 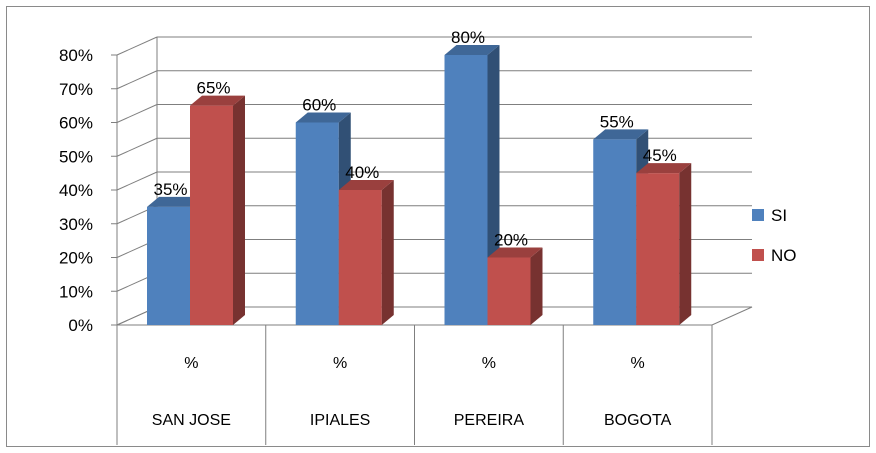 What do you see at coordinates (617, 121) in the screenshot?
I see `data-label: 55%` at bounding box center [617, 121].